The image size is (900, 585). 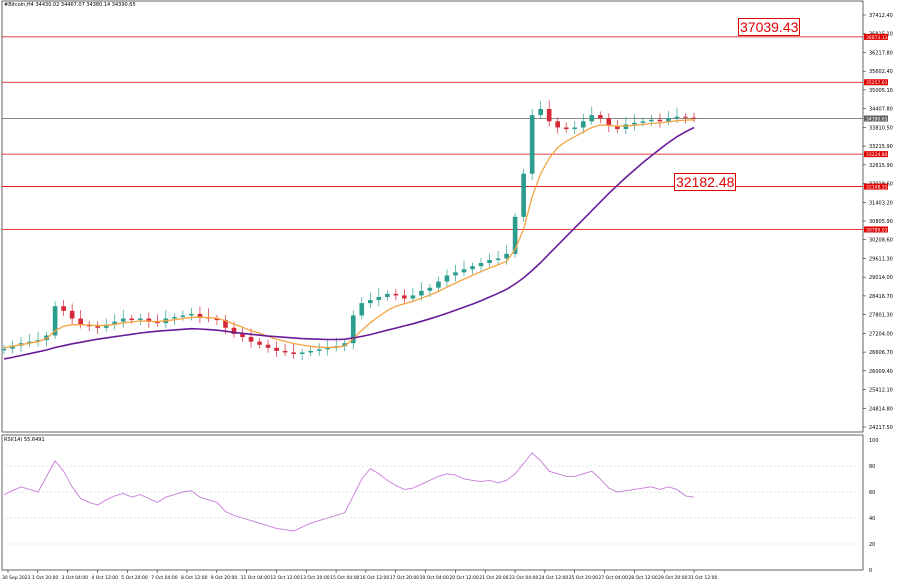 I want to click on price-tick-label: 31403.20, so click(x=881, y=203).